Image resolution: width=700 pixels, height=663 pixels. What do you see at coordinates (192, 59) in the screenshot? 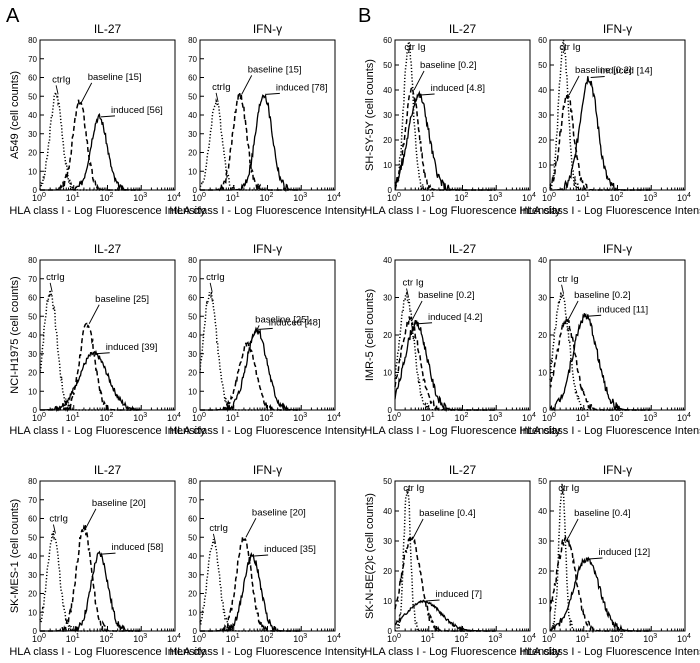
I see `y-tick-label: 70` at bounding box center [192, 59].